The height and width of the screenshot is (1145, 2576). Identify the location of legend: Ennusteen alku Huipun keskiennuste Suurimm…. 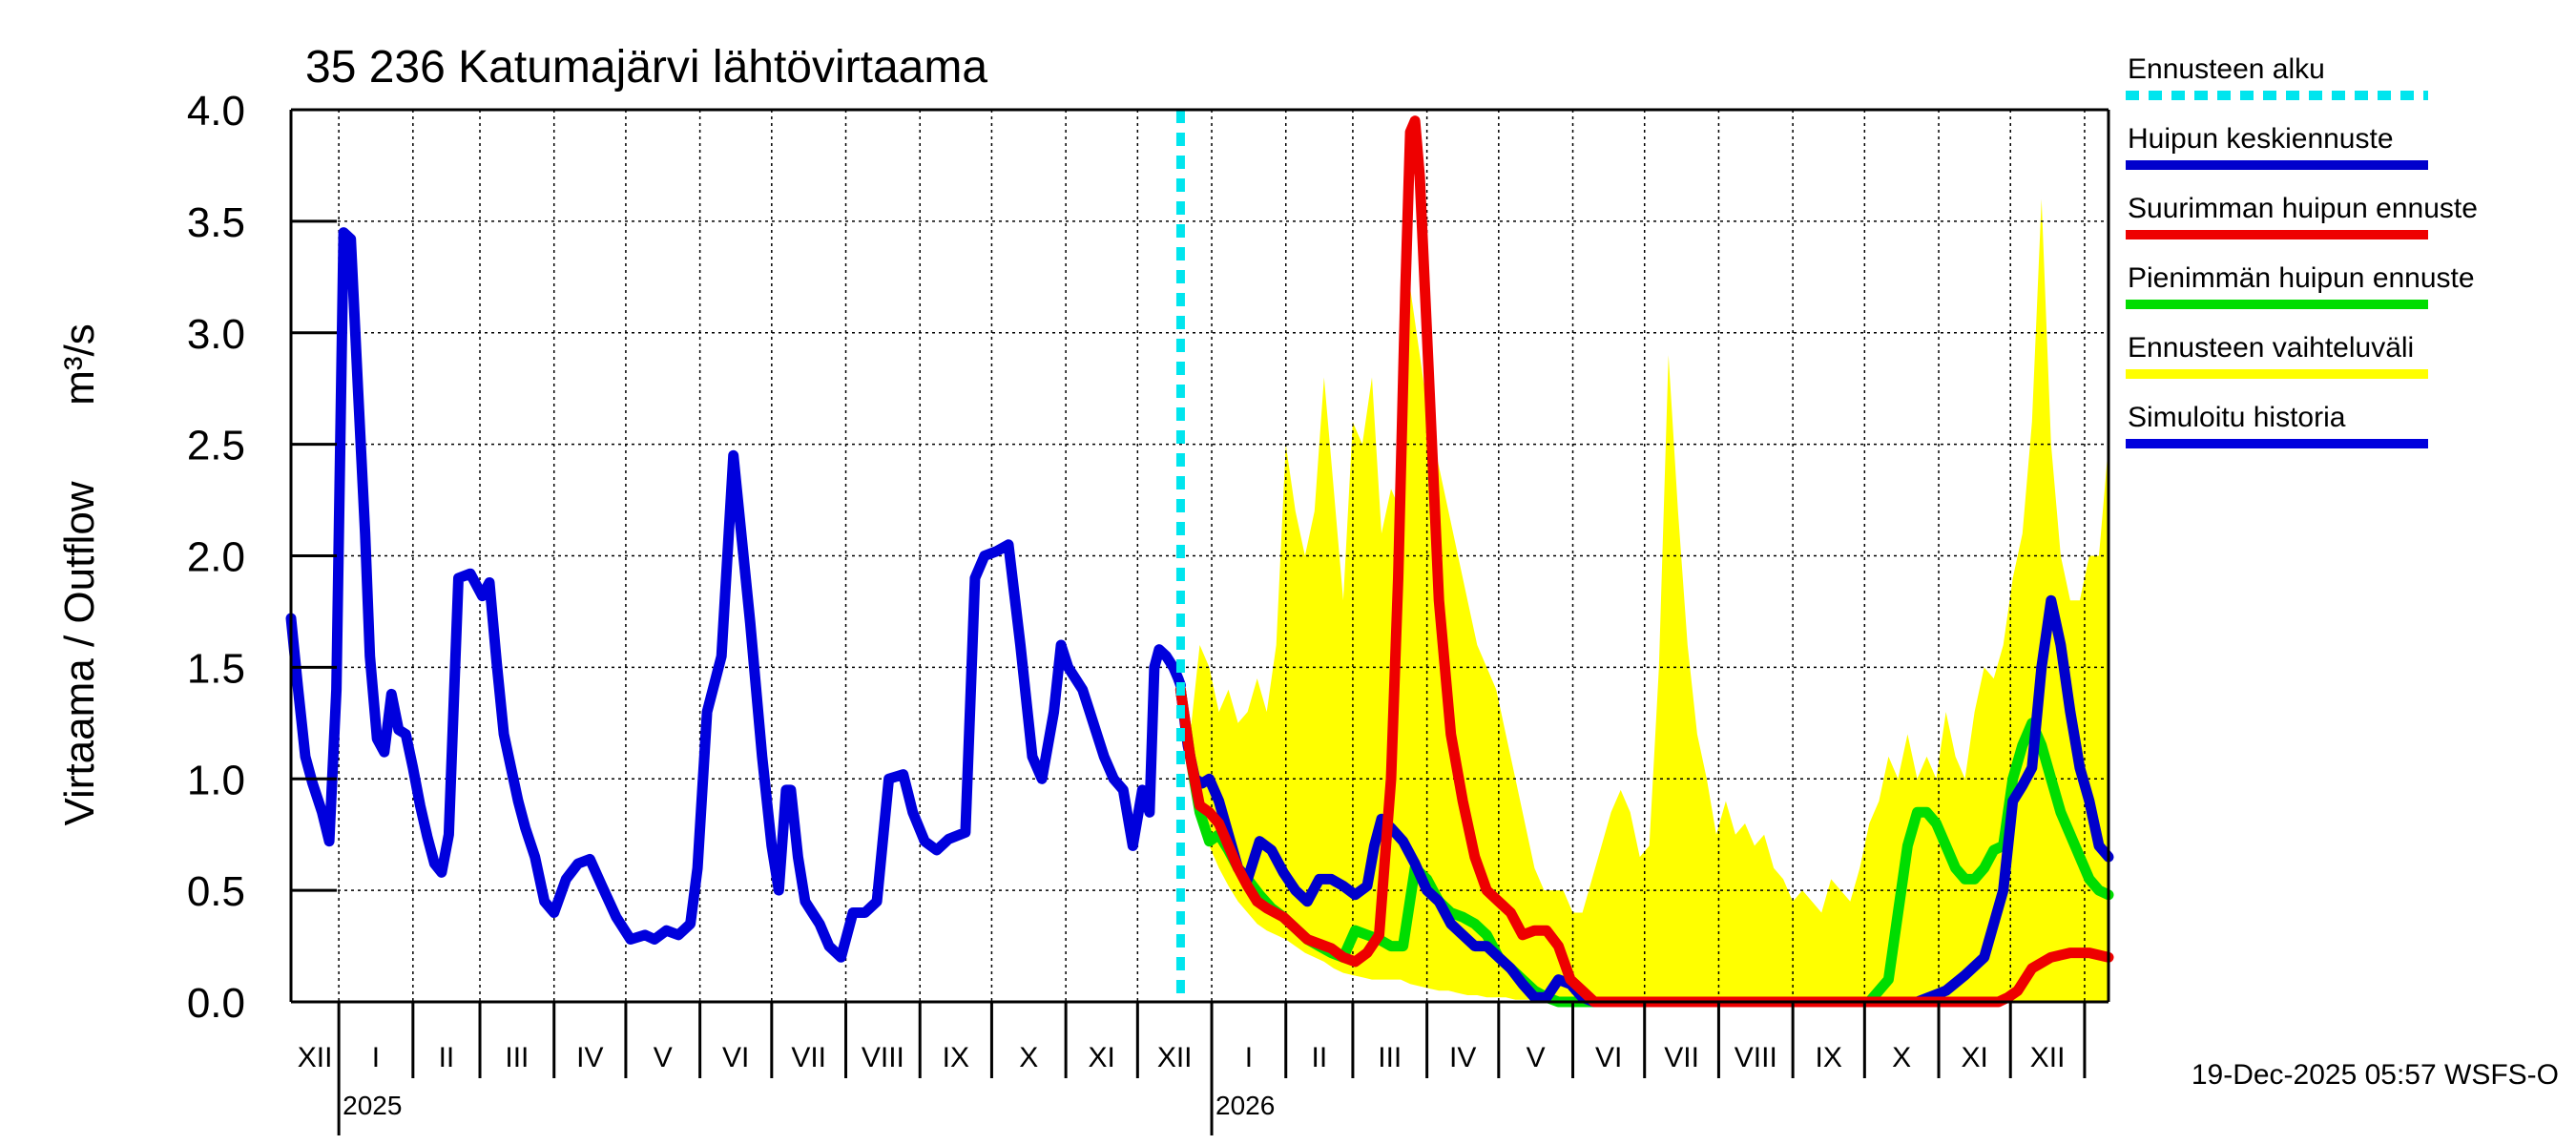
(2302, 251).